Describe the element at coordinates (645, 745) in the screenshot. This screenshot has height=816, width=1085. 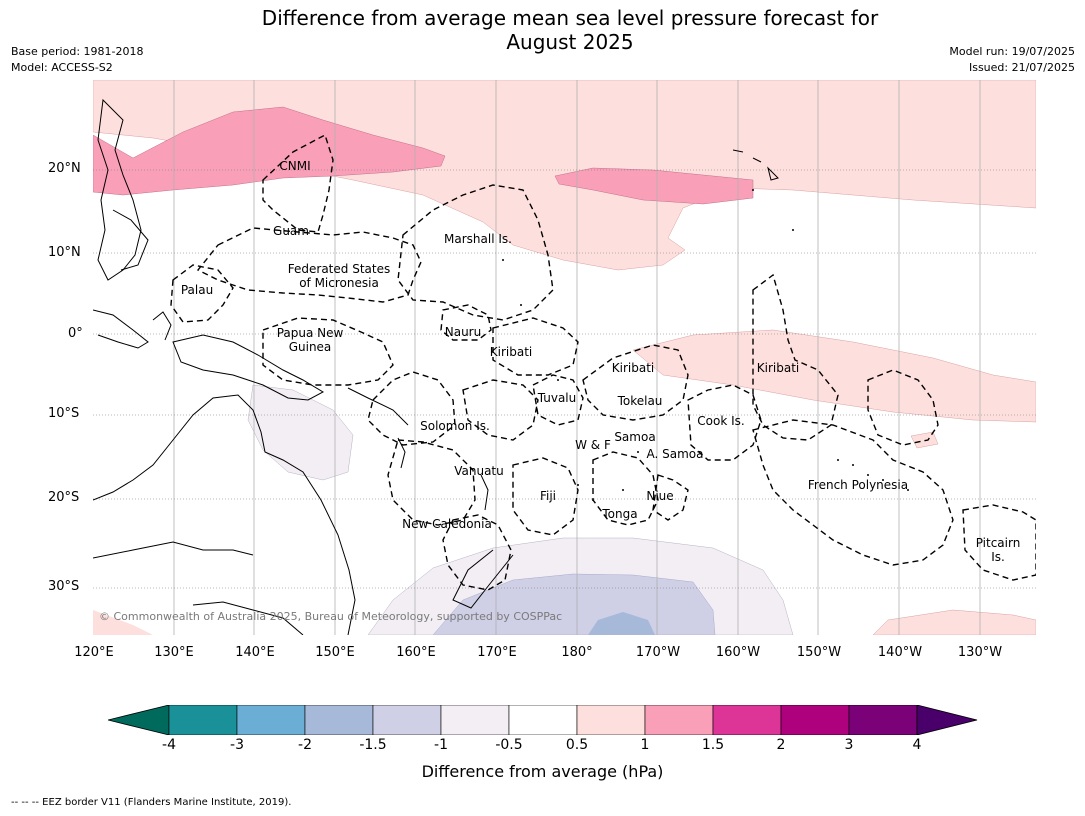
I see `cb-tick-1: 1` at that location.